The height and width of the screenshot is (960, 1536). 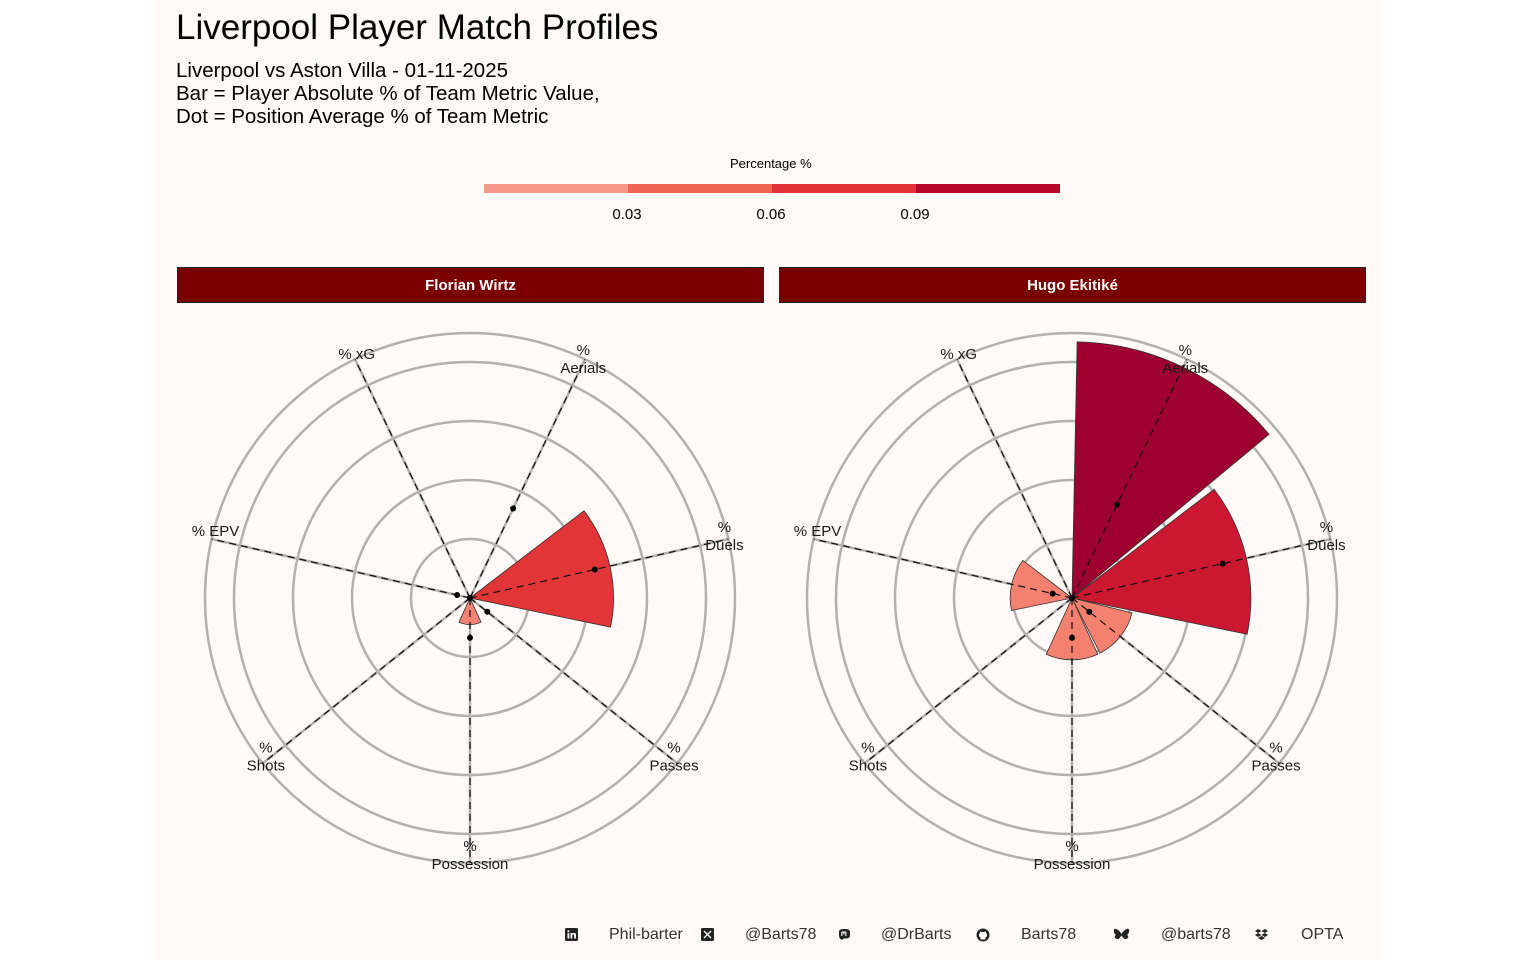 I want to click on github-icon, so click(x=983, y=935).